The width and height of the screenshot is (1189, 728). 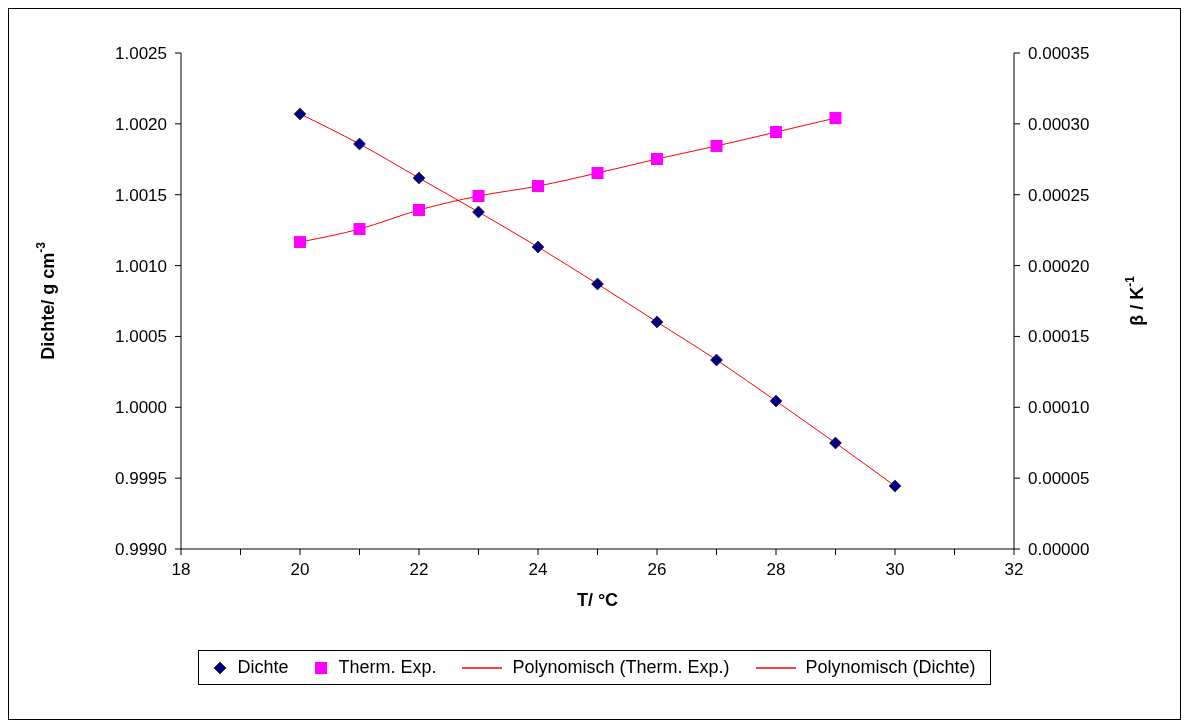 I want to click on y-tick-label: 1.0015, so click(x=141, y=195).